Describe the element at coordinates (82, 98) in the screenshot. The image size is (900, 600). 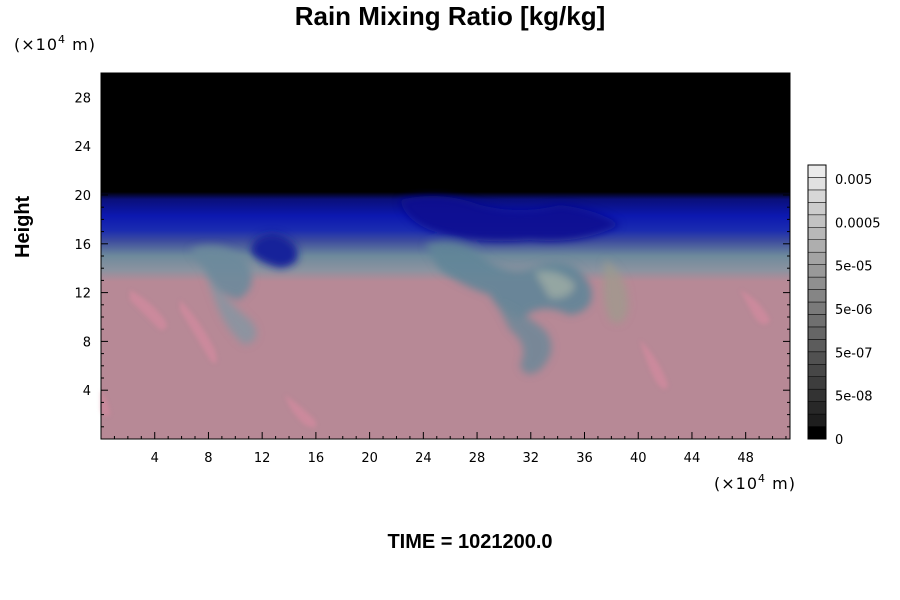
I see `y-tick-label: 28` at that location.